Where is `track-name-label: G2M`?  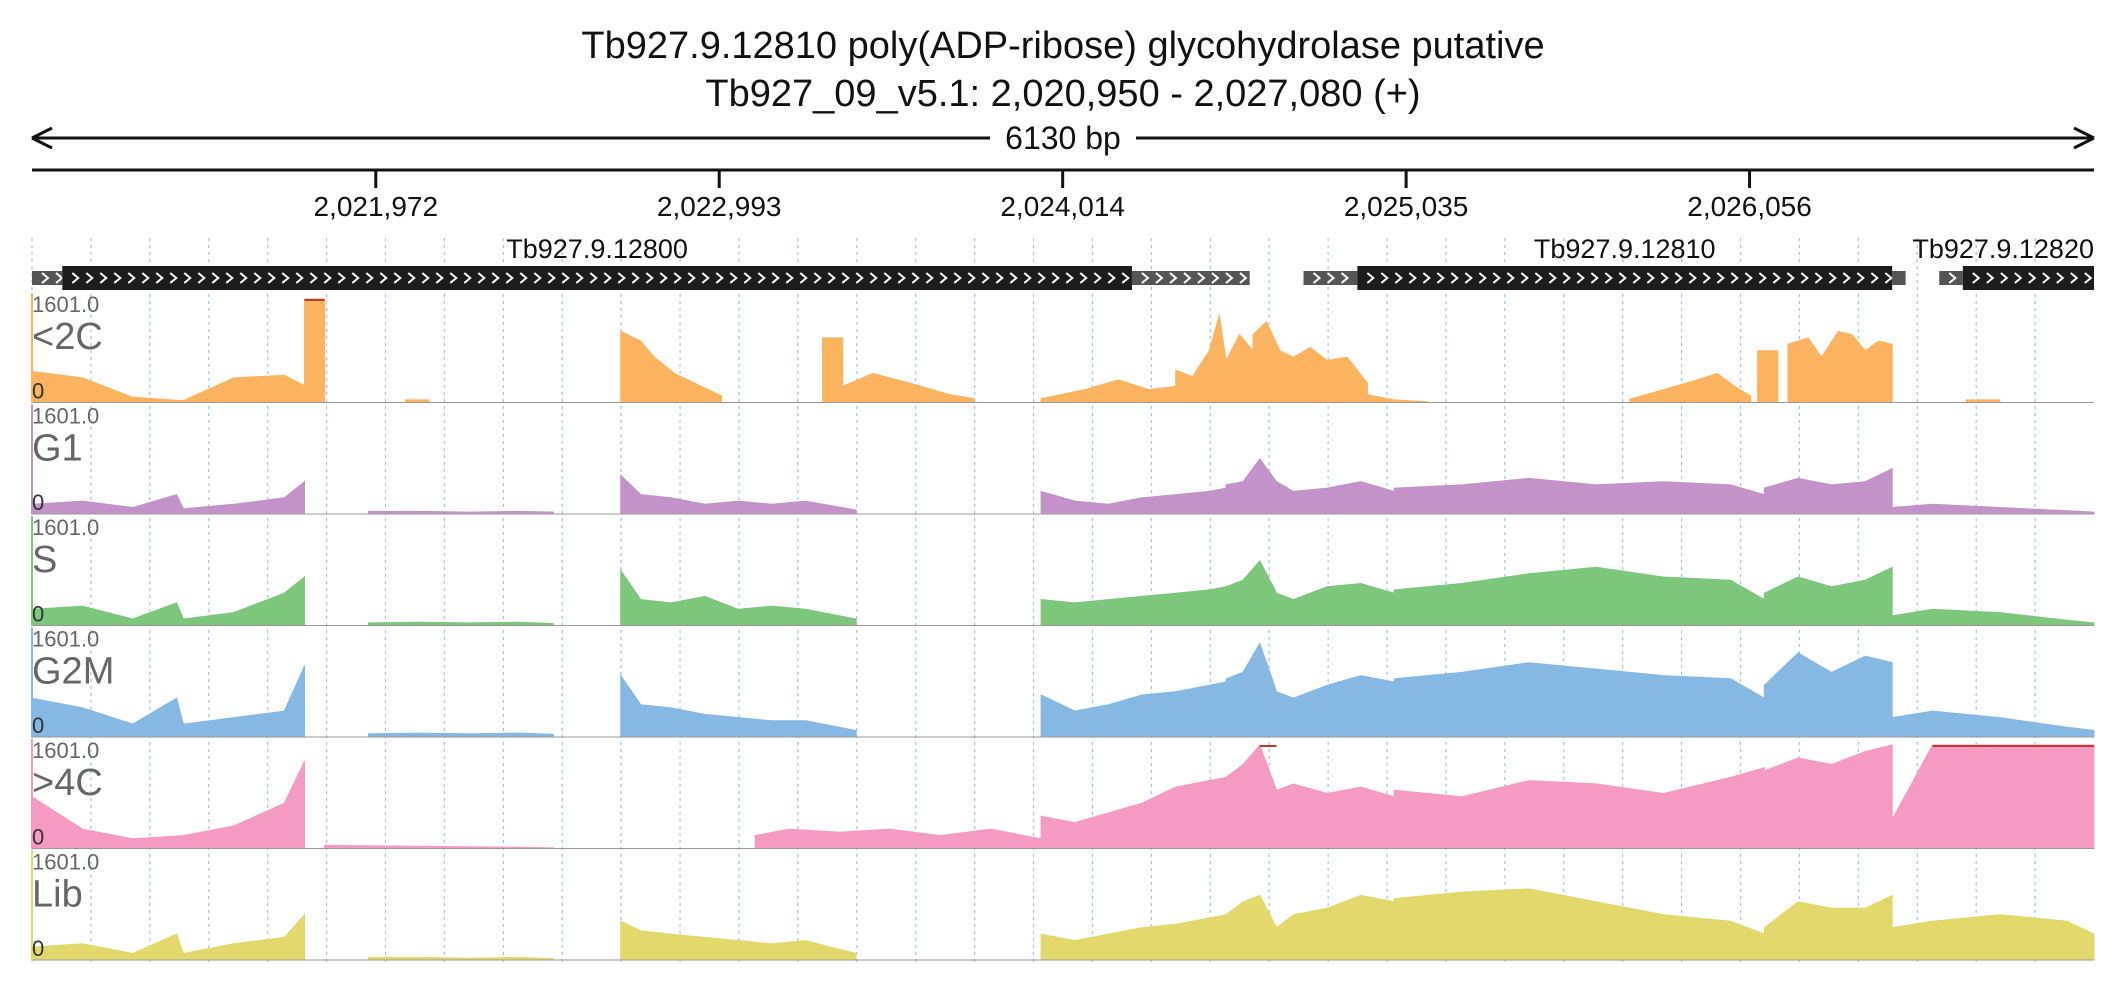
track-name-label: G2M is located at coordinates (73, 672).